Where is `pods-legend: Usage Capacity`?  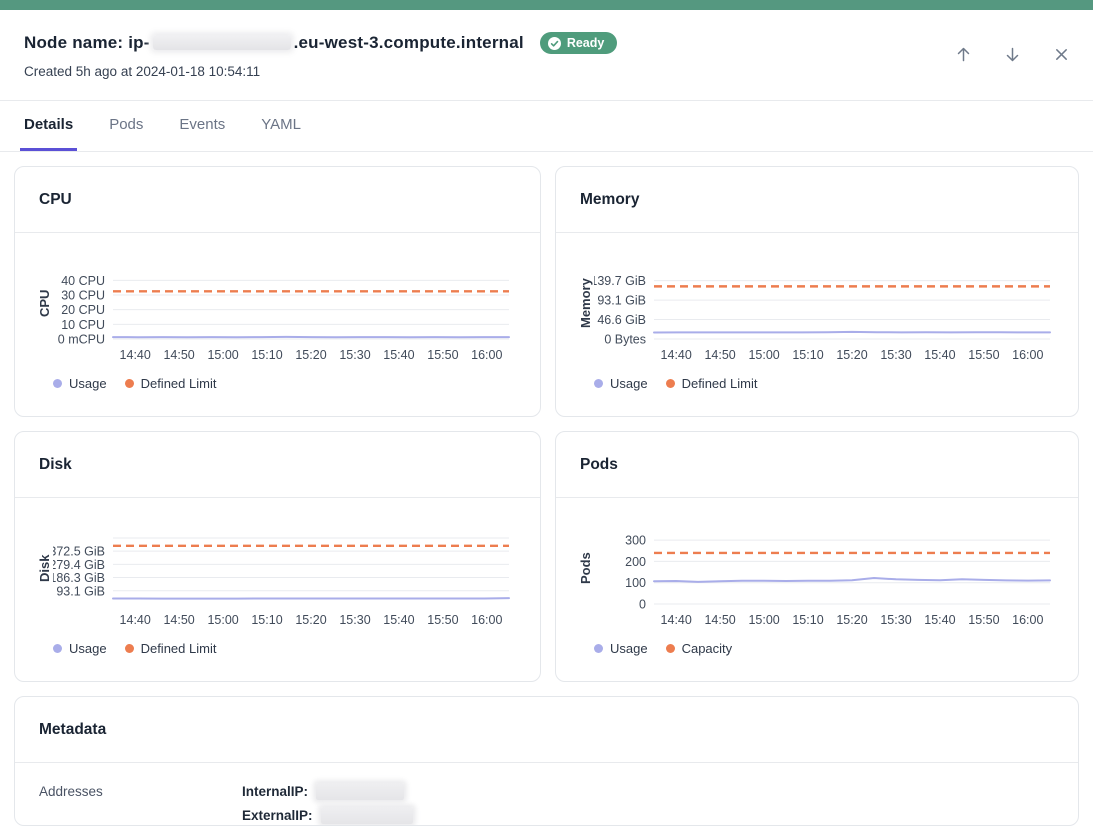
pods-legend: Usage Capacity is located at coordinates (828, 648).